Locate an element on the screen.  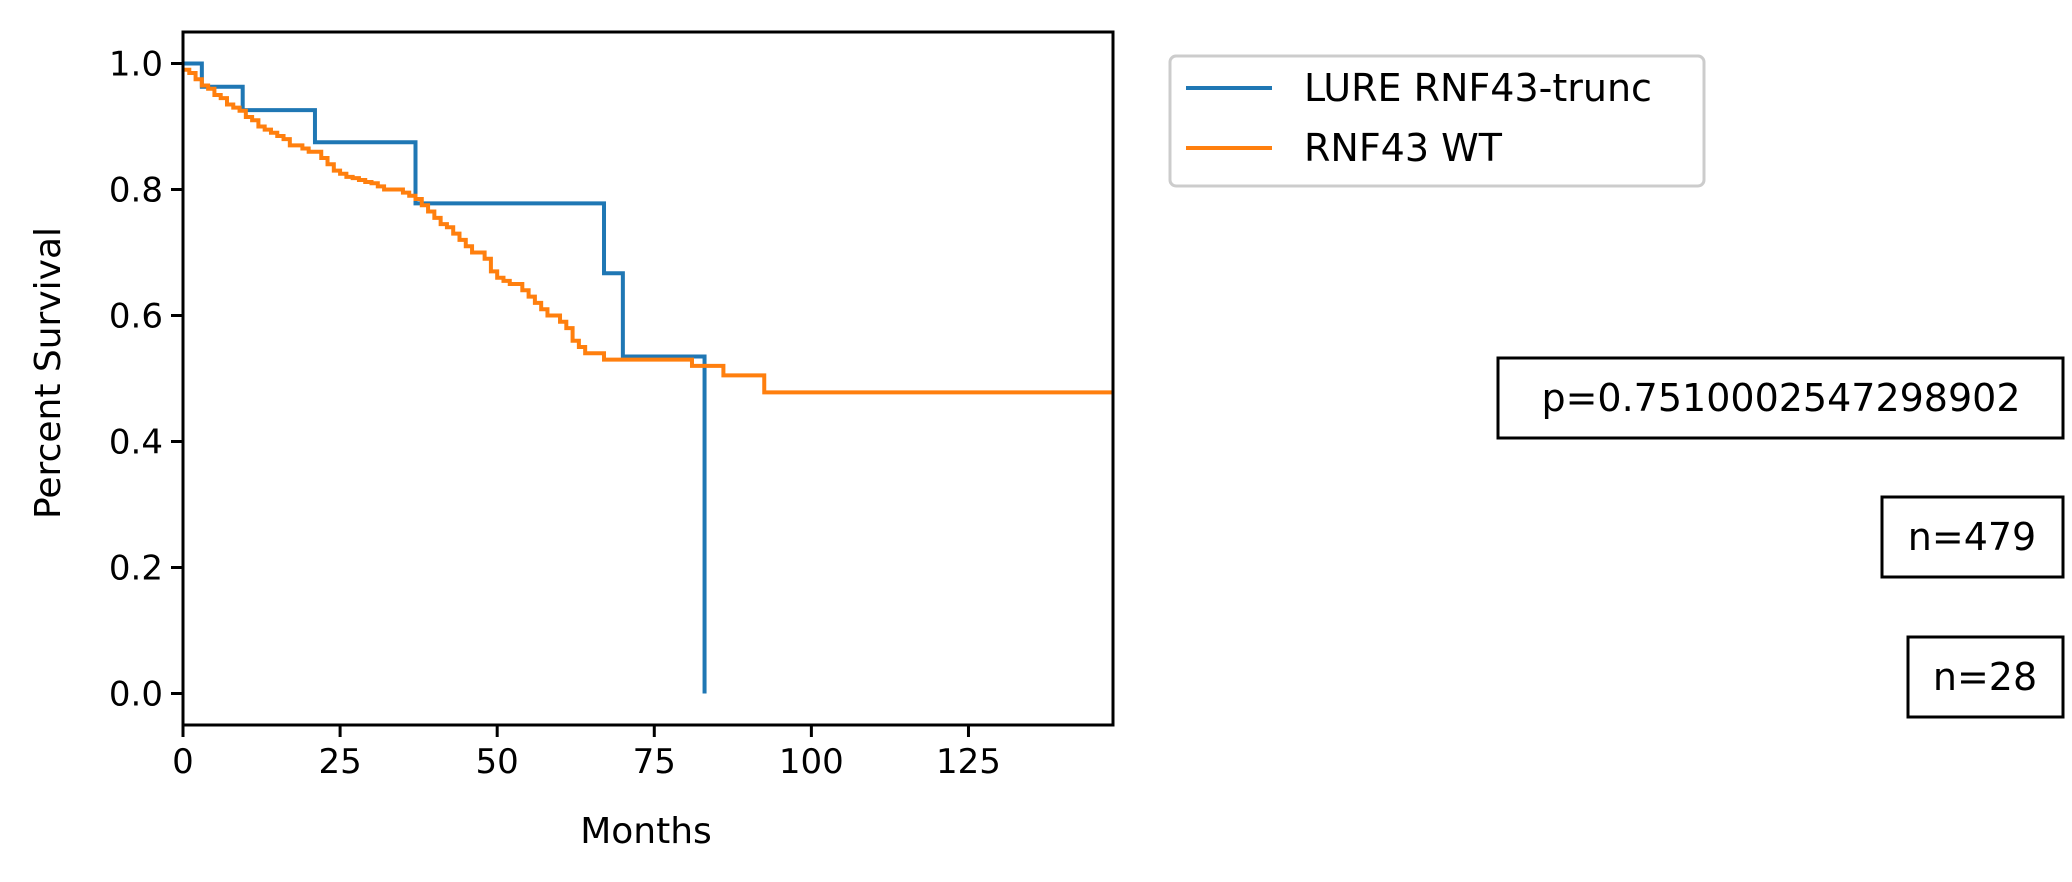
n-trunc-box is located at coordinates (1985, 677).